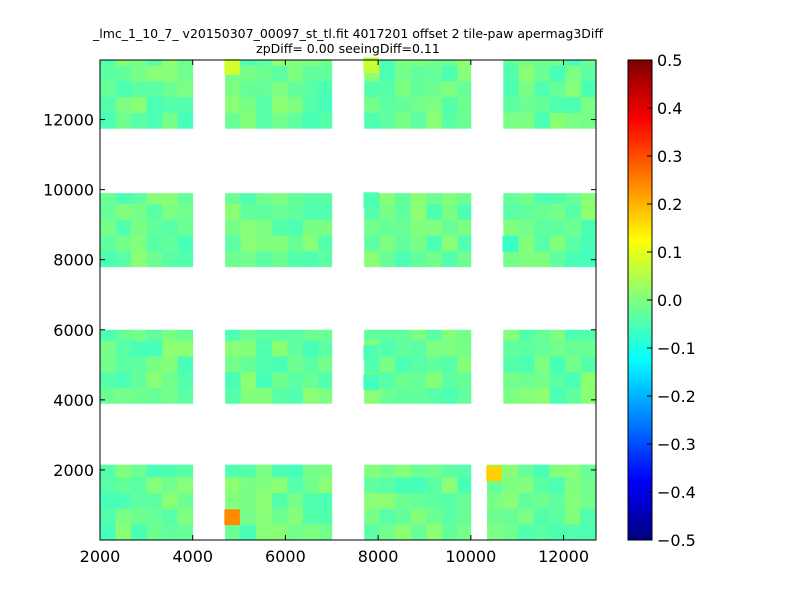 Image resolution: width=800 pixels, height=600 pixels. Describe the element at coordinates (73, 400) in the screenshot. I see `y-tick-label: 4000` at that location.